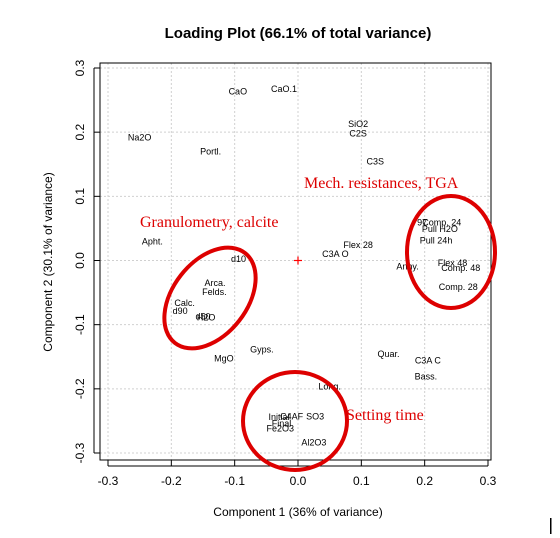 The image size is (560, 538). Describe the element at coordinates (214, 292) in the screenshot. I see `point-label: Felds.` at that location.